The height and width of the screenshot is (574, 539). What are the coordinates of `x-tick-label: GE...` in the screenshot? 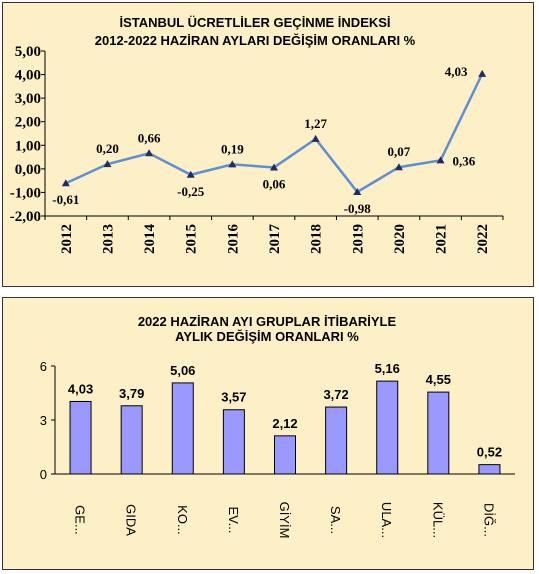 It's located at (80, 520).